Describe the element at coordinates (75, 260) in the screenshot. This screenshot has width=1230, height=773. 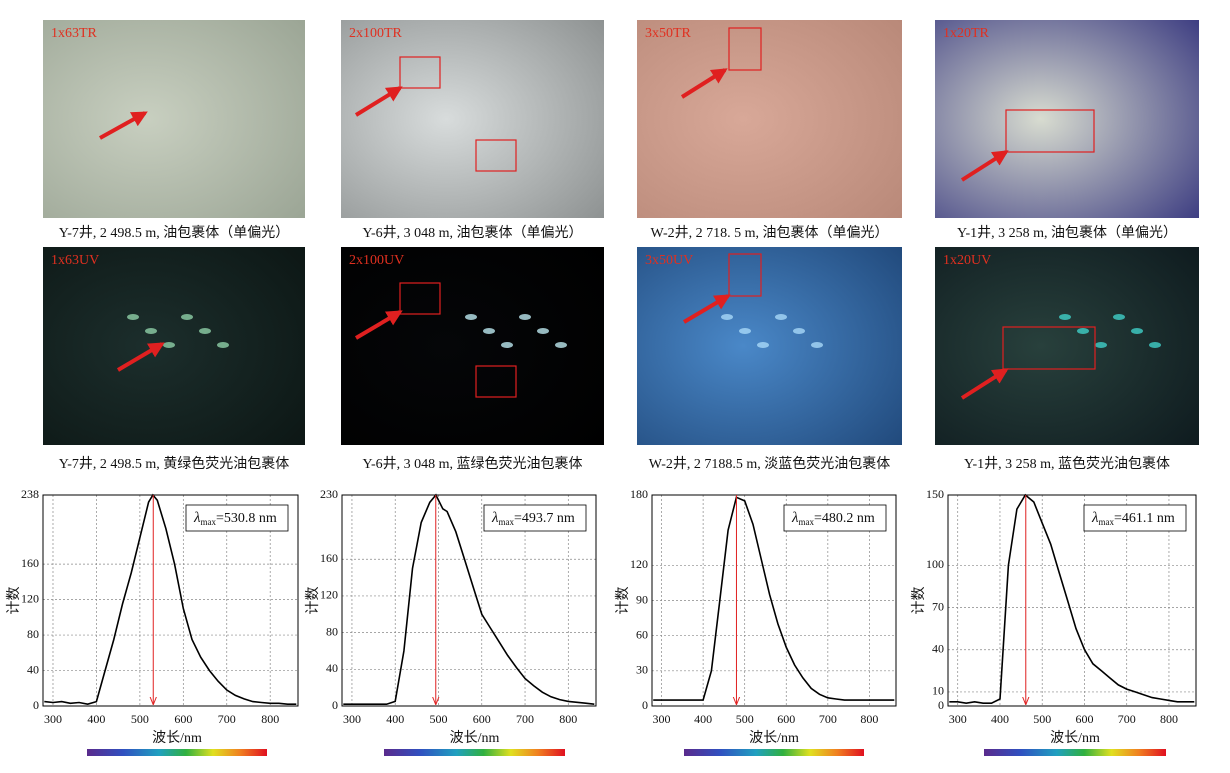
I see `panel-label: 1x63UV` at that location.